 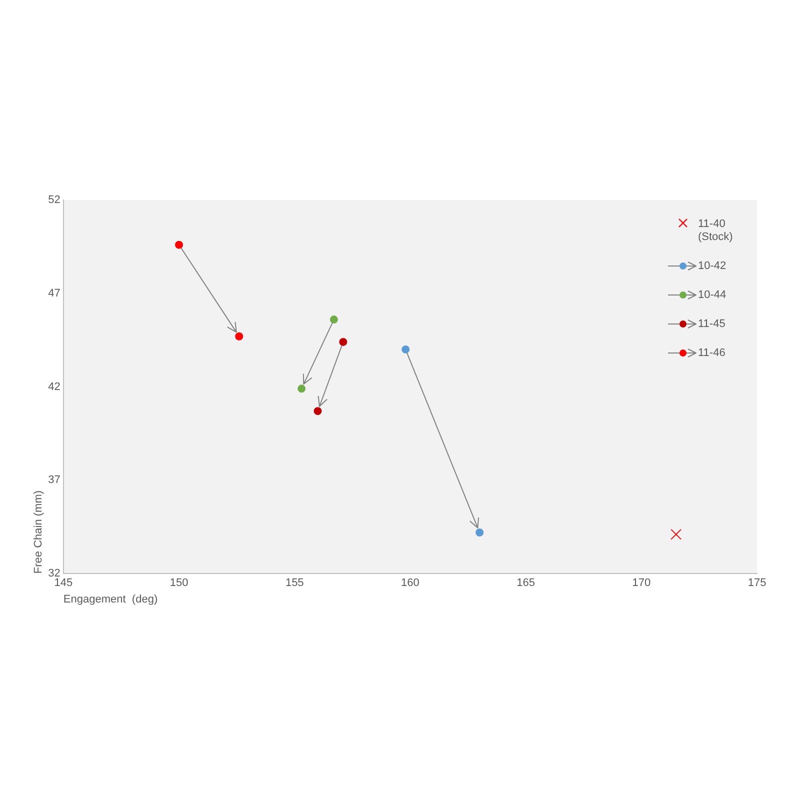 I want to click on y-tick-label: 47, so click(x=54, y=293).